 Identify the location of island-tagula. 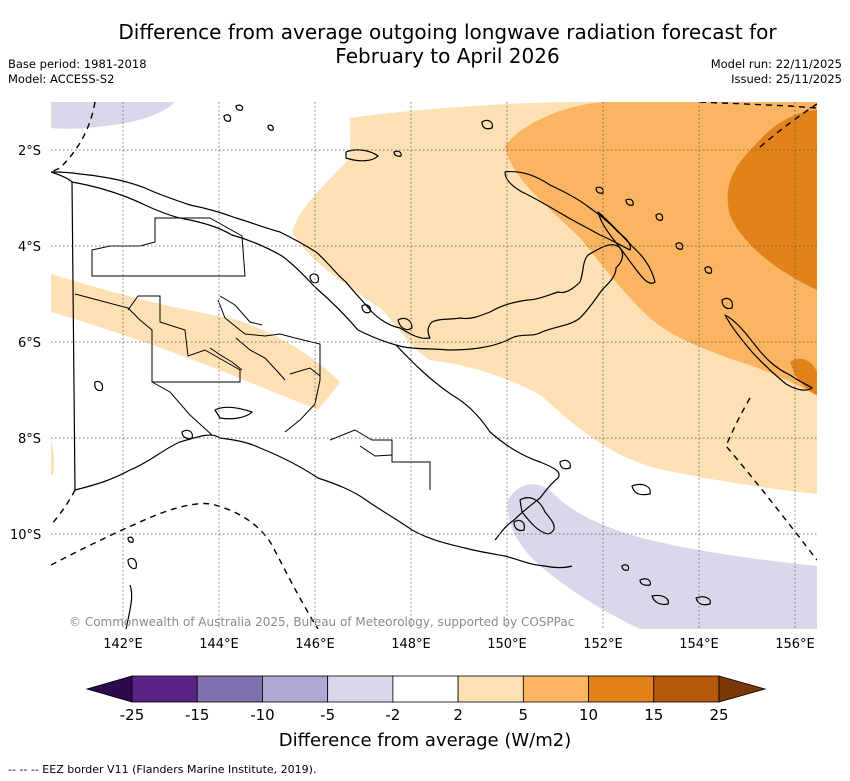
(660, 600).